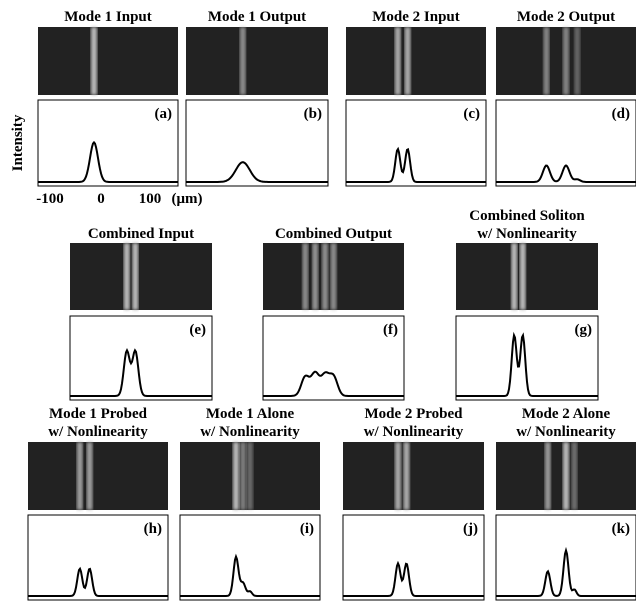  What do you see at coordinates (153, 529) in the screenshot?
I see `panel-label: (h)` at bounding box center [153, 529].